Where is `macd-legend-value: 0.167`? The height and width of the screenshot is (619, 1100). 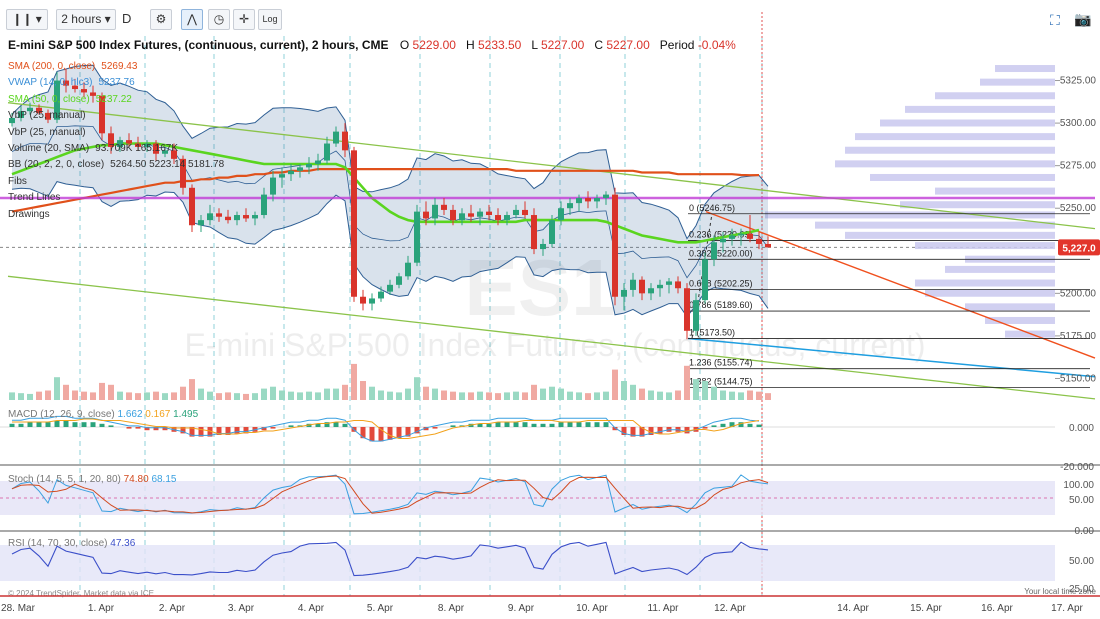 macd-legend-value: 0.167 is located at coordinates (159, 414).